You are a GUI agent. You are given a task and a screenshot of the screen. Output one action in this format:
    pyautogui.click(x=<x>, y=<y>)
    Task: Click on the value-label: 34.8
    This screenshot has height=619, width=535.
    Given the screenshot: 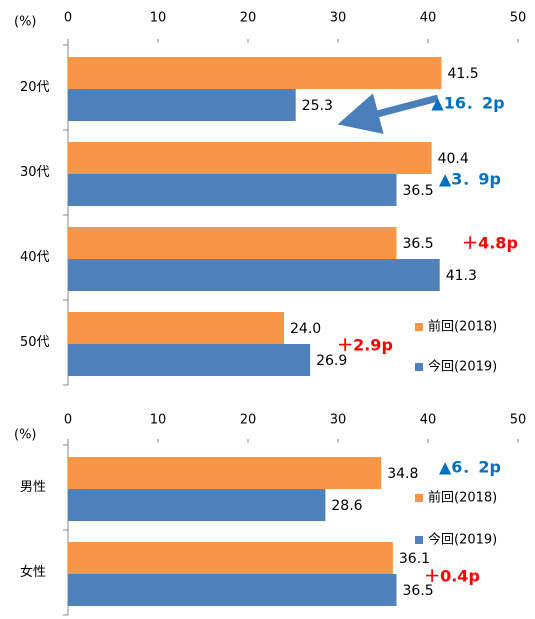 What is the action you would take?
    pyautogui.click(x=402, y=474)
    